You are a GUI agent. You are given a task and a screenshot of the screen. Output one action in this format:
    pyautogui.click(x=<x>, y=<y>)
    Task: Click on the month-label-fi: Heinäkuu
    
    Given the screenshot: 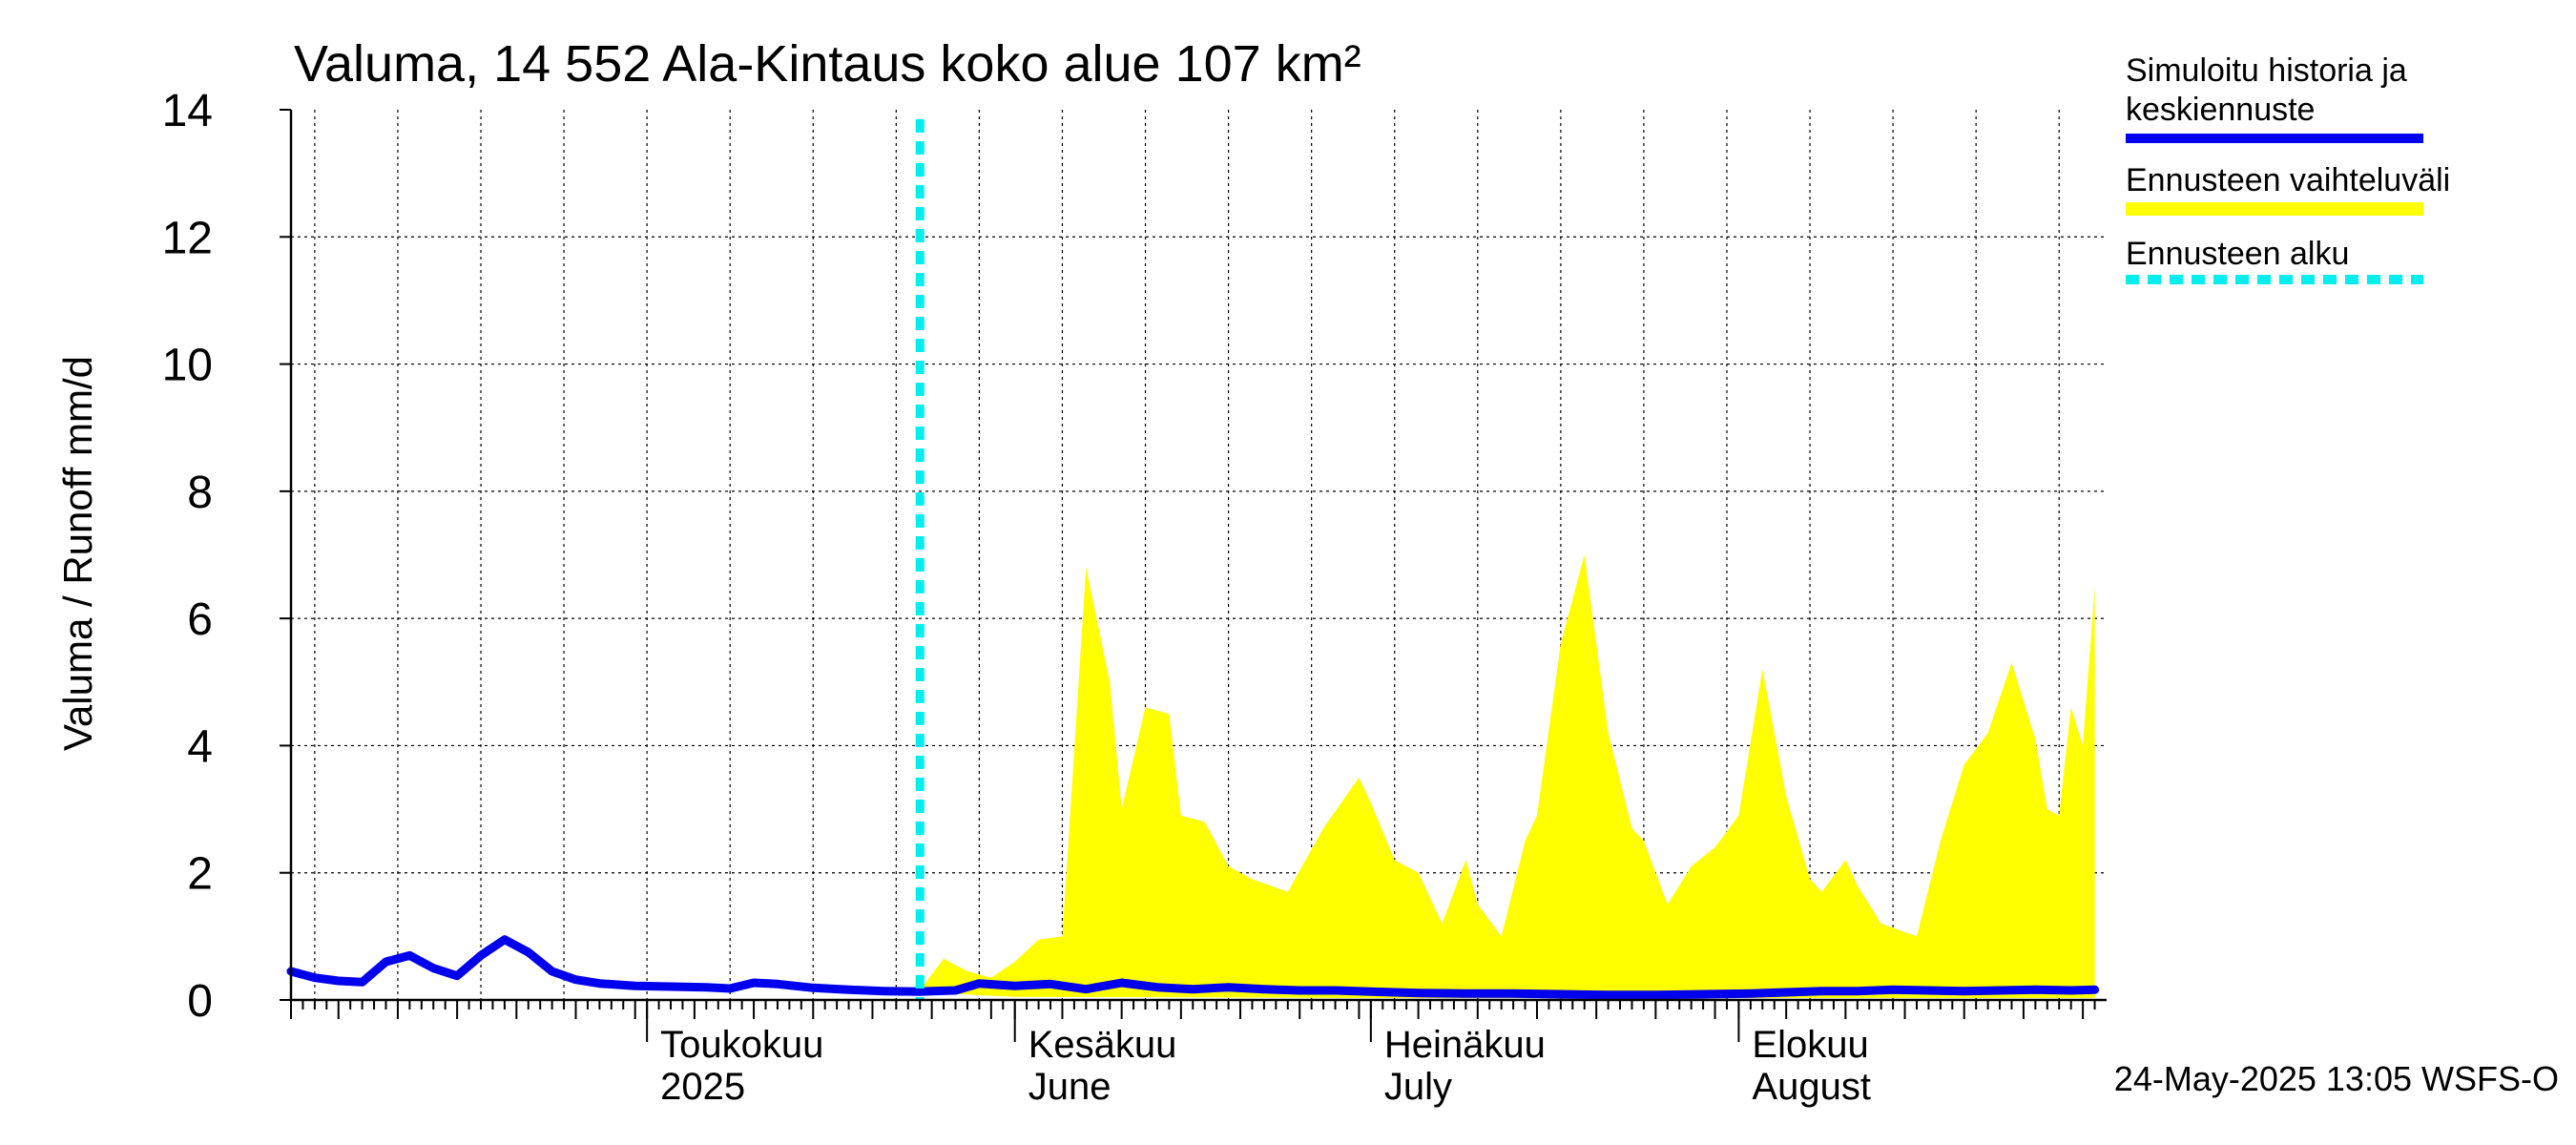 What is the action you would take?
    pyautogui.click(x=1465, y=1045)
    